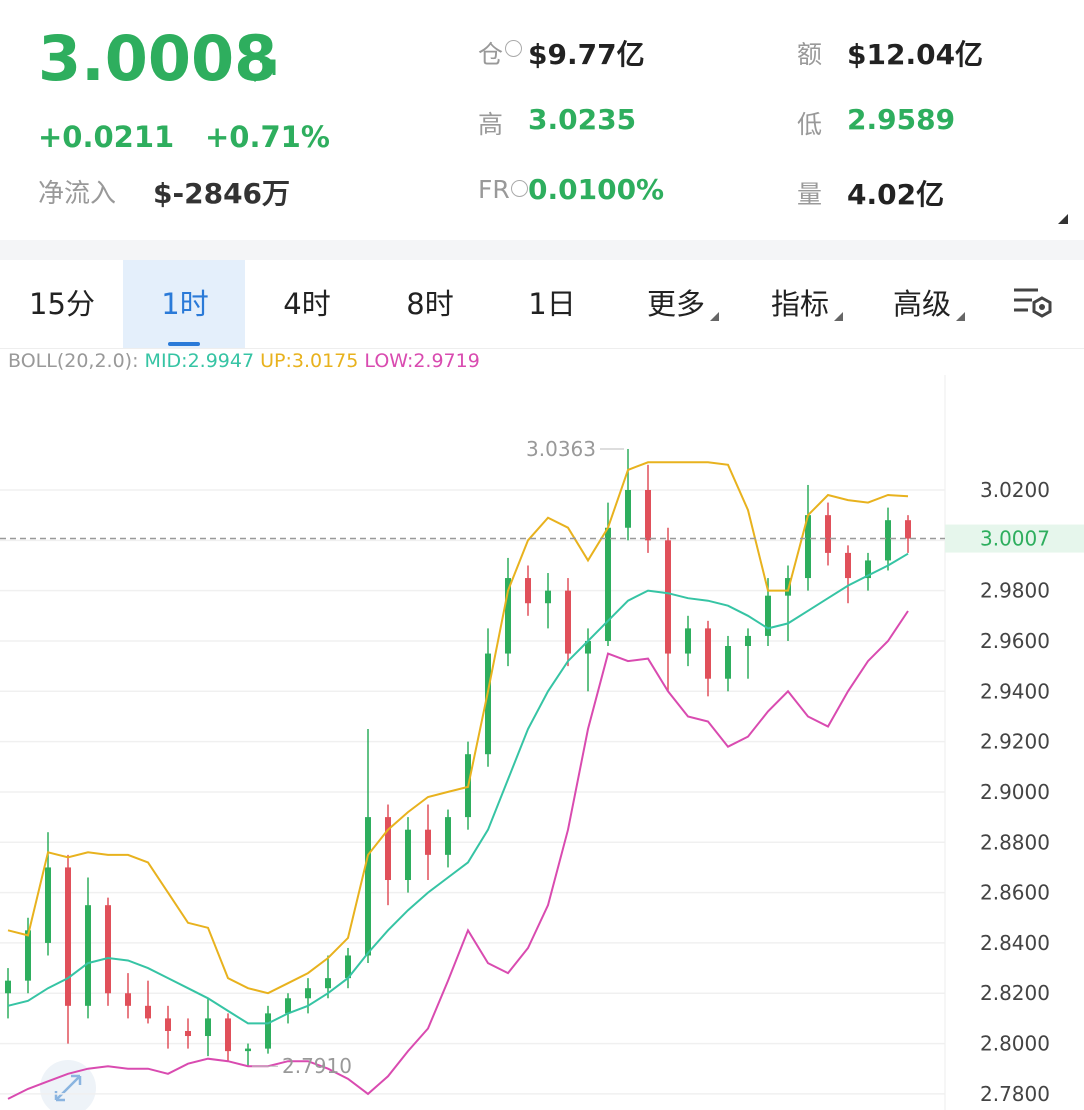  What do you see at coordinates (1015, 591) in the screenshot?
I see `y-tick-label: 2.9800` at bounding box center [1015, 591].